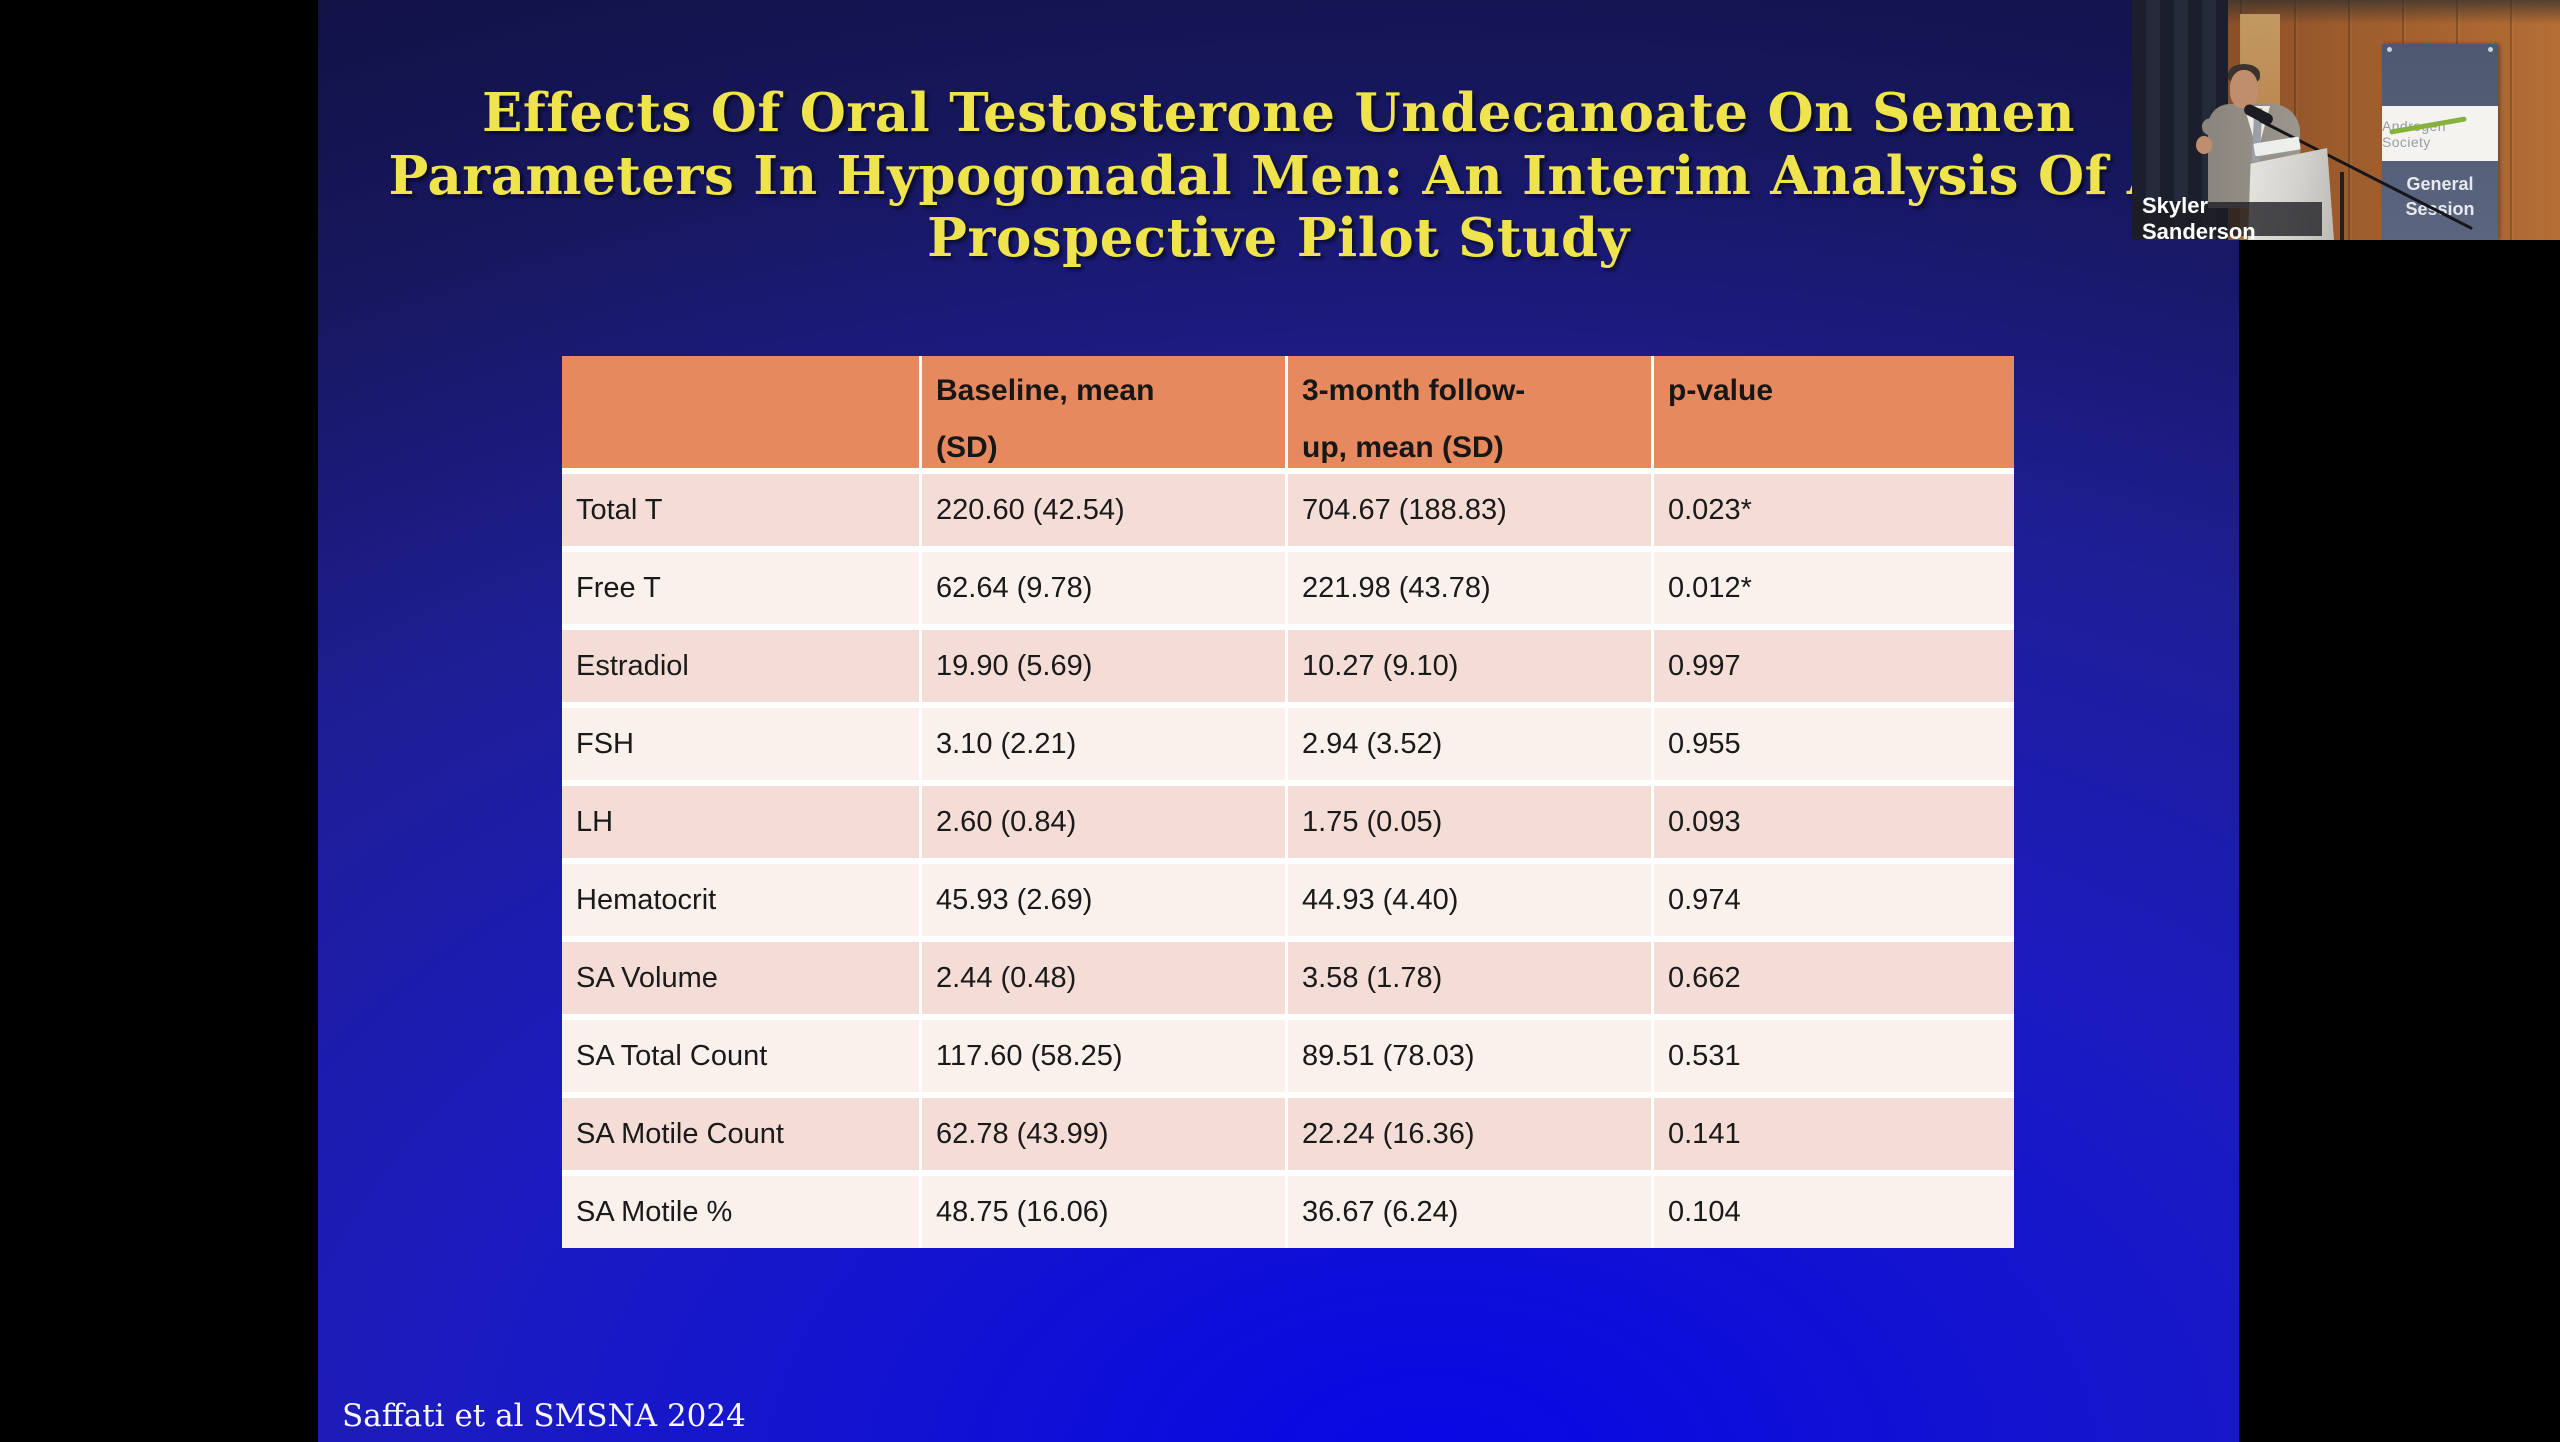  Describe the element at coordinates (1834, 412) in the screenshot. I see `header-cell-pvalue: p-value` at that location.